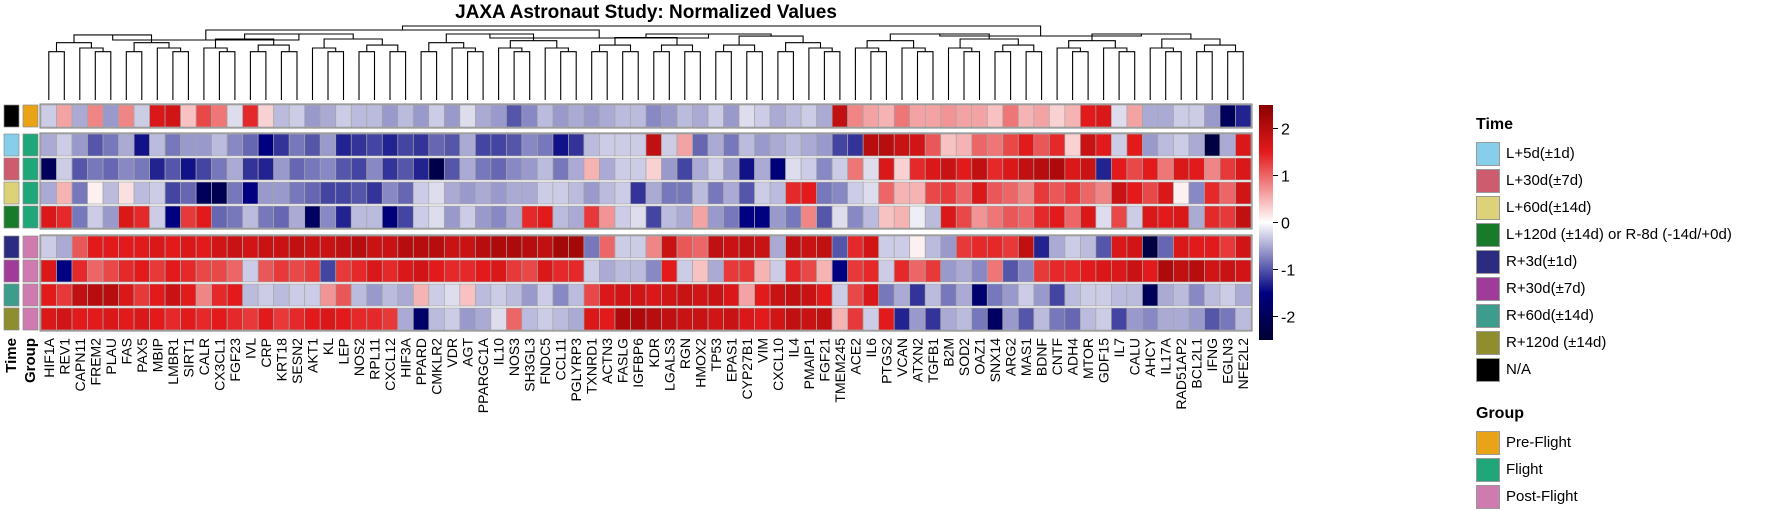  Describe the element at coordinates (1539, 442) in the screenshot. I see `group-legend-label: Pre-Flight` at that location.